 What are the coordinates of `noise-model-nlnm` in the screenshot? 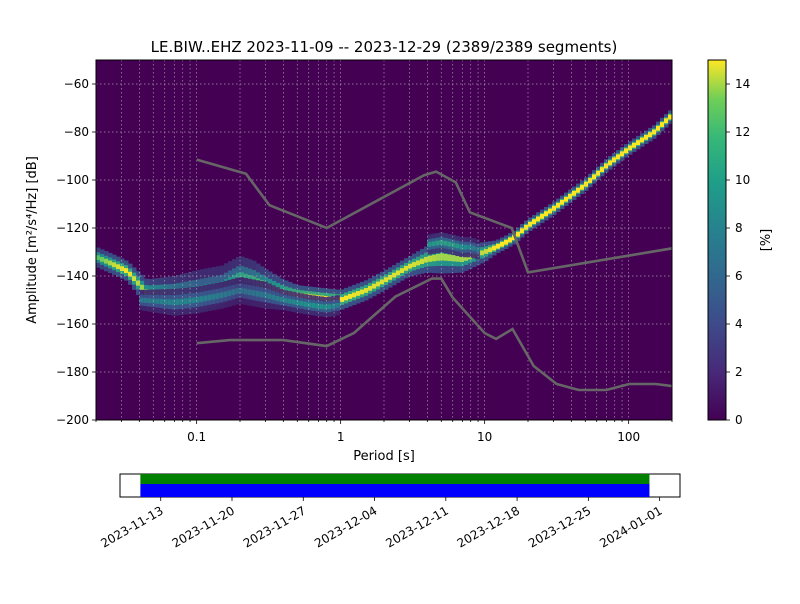 It's located at (434, 334).